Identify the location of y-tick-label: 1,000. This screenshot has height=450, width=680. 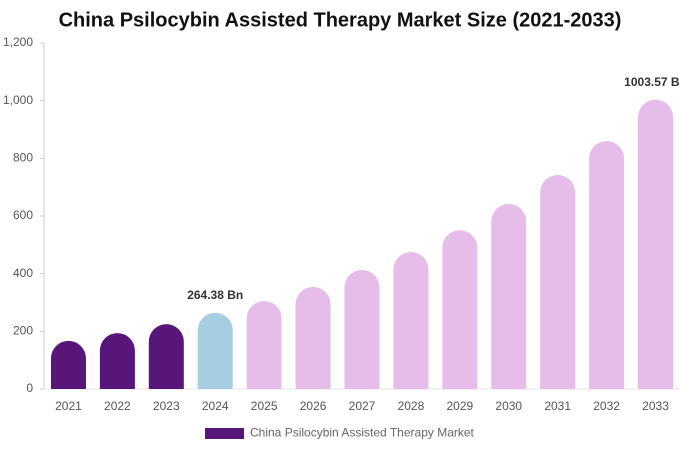
(18, 100).